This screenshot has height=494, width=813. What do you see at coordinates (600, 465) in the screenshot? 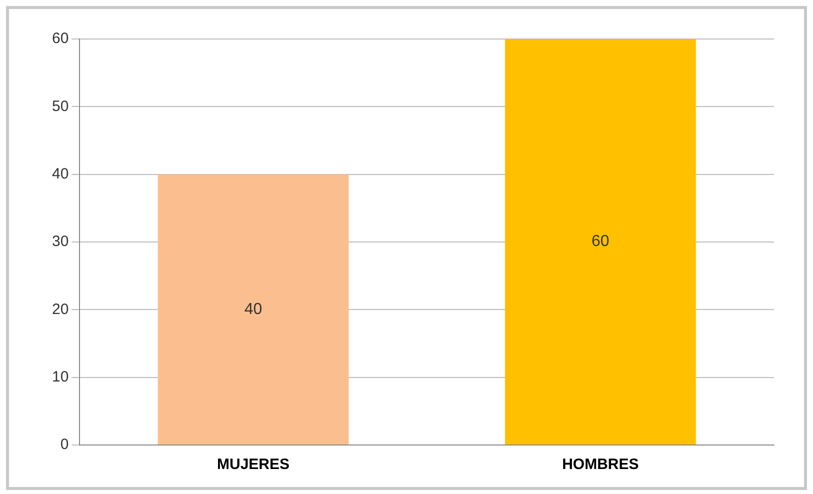
I see `x-tick-label: HOMBRES` at bounding box center [600, 465].